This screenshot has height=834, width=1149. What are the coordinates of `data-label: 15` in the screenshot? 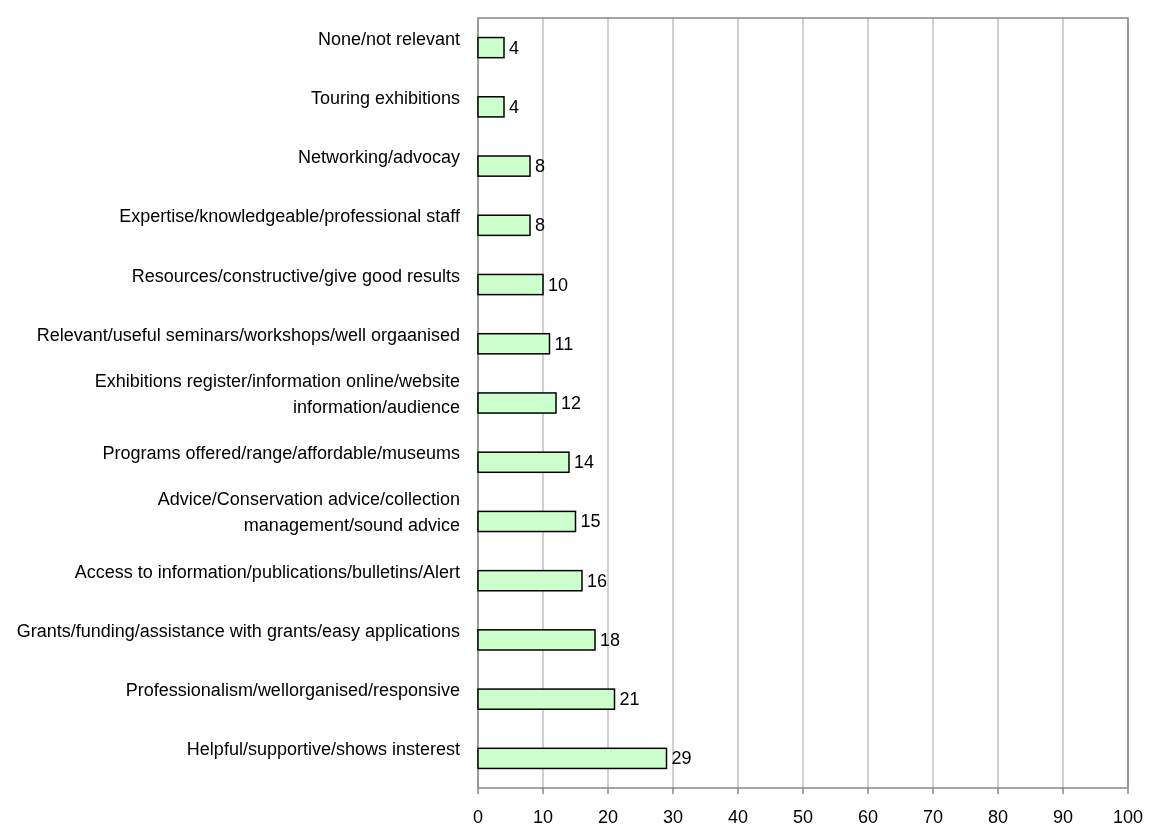 It's located at (590, 521).